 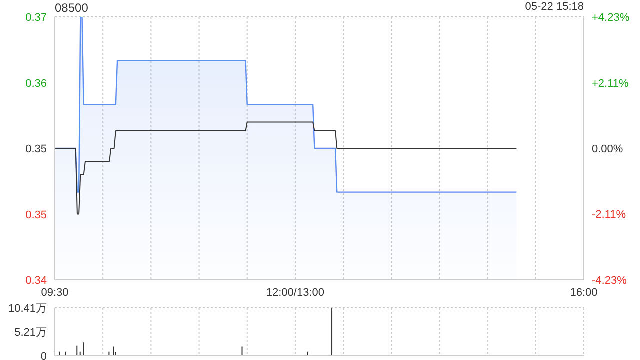 I want to click on chart-title: 08500, so click(x=71, y=8).